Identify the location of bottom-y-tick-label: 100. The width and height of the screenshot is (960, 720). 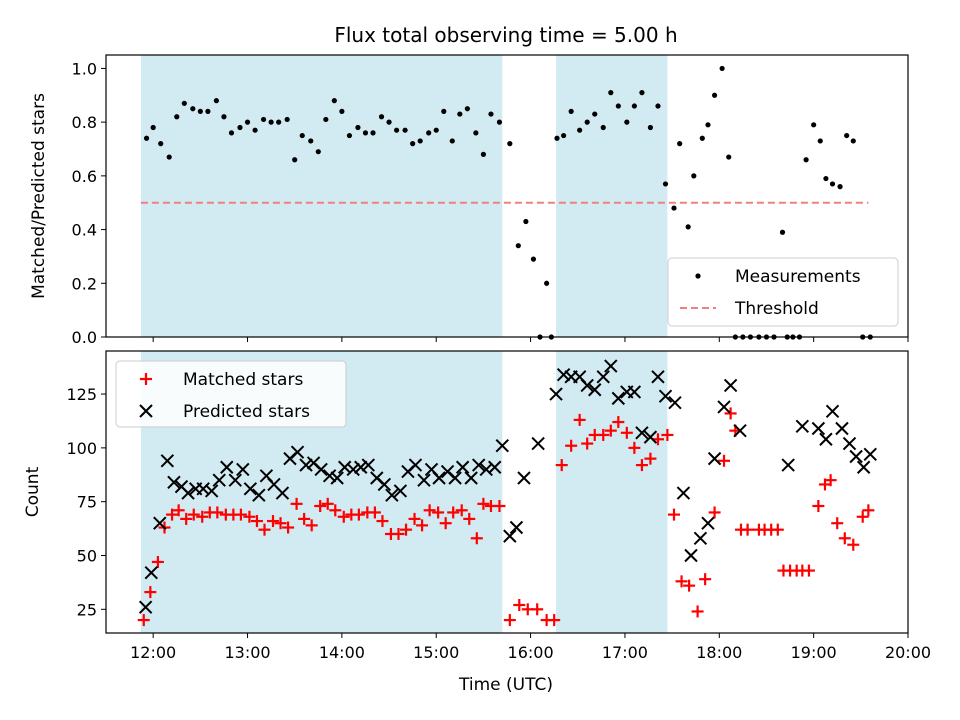
(81, 448).